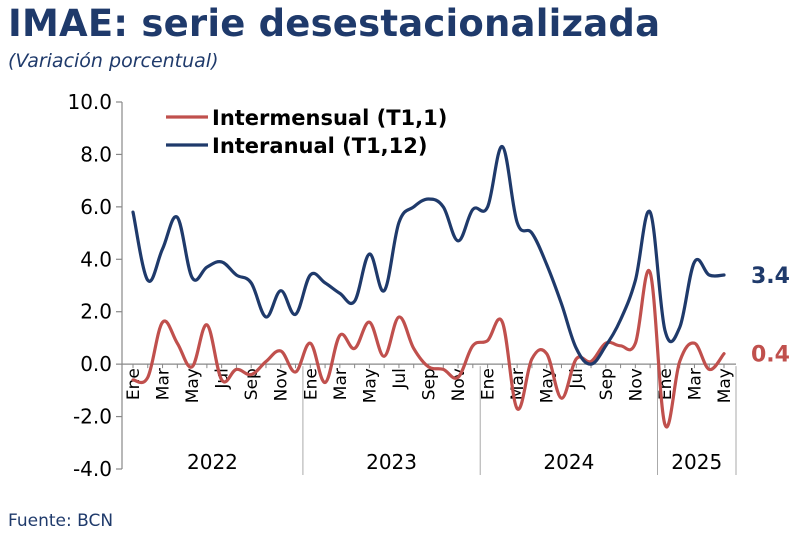 This screenshot has height=538, width=806. What do you see at coordinates (96, 312) in the screenshot?
I see `y-tick-label: 2.0` at bounding box center [96, 312].